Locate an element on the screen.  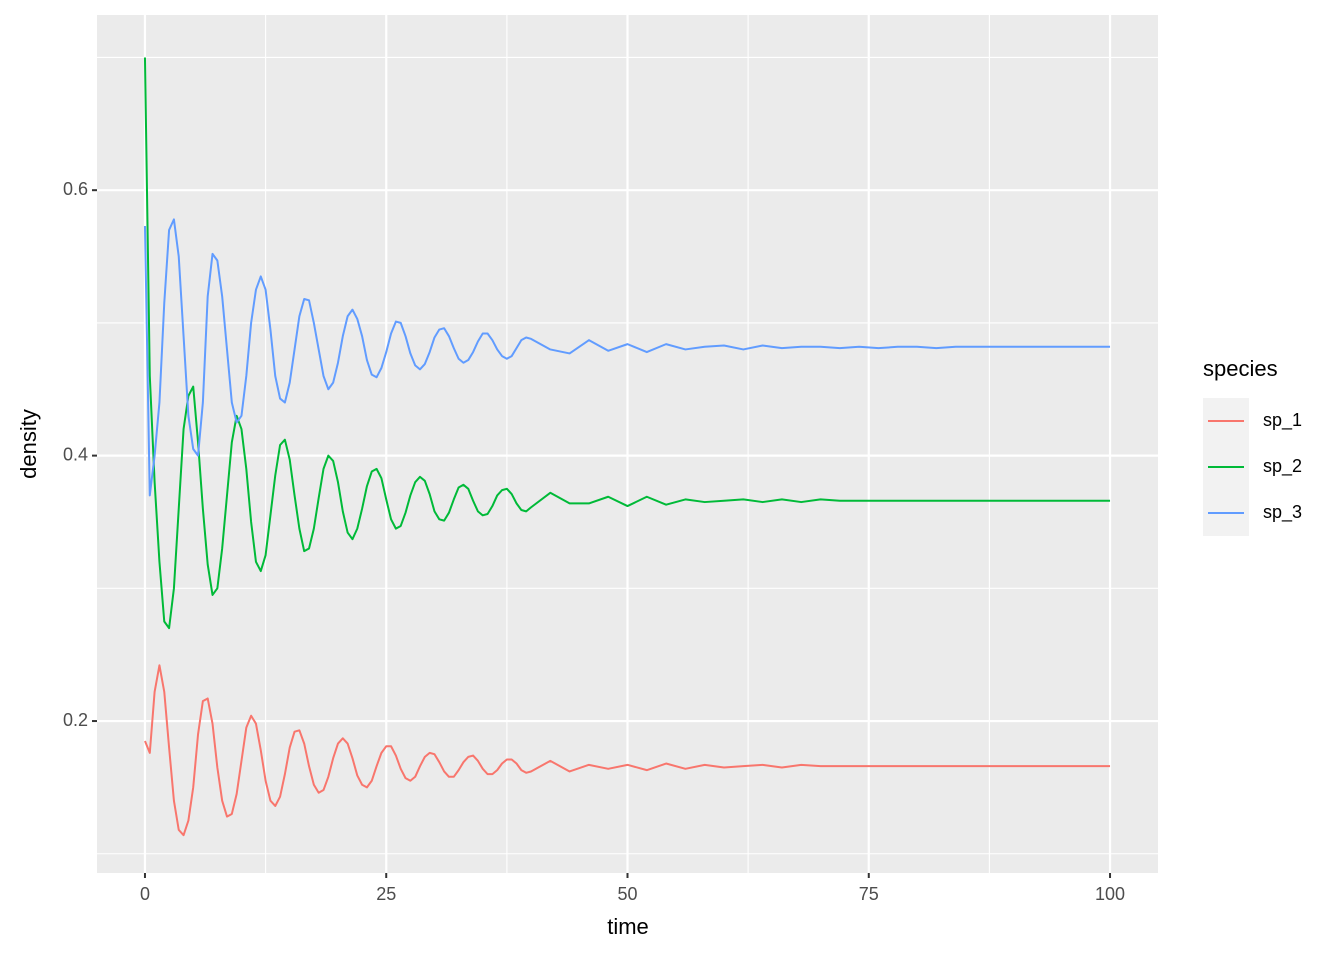
series-line is located at coordinates (627, 750).